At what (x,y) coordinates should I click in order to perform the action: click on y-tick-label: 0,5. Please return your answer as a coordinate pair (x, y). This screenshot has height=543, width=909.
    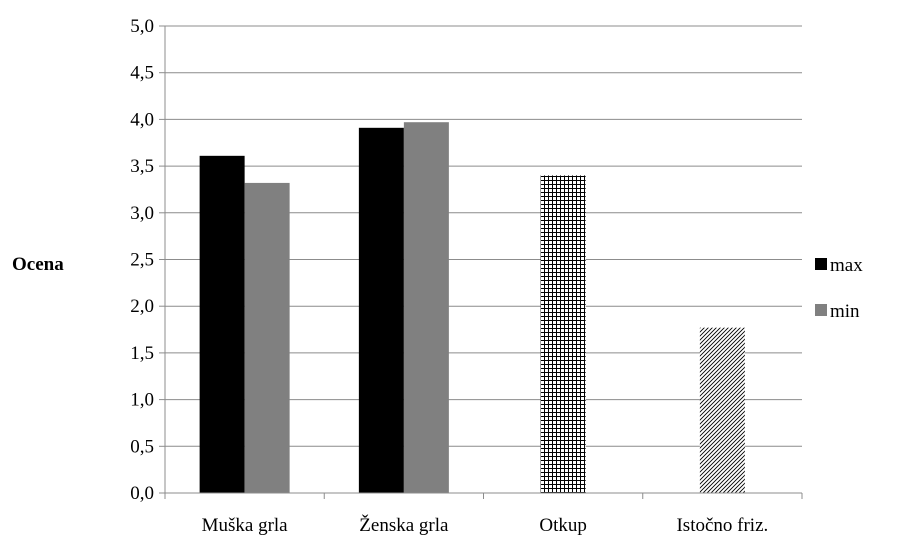
    Looking at the image, I should click on (142, 446).